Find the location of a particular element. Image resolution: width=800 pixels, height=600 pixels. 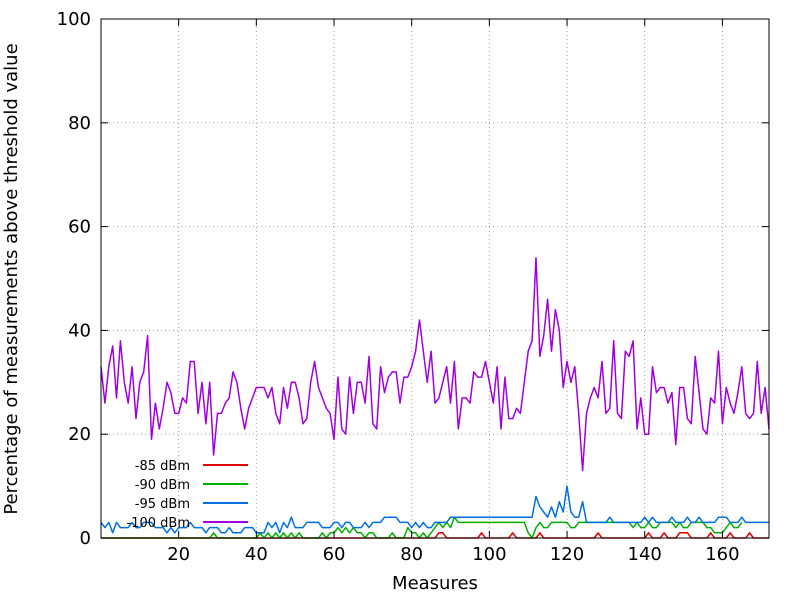

y-tick-label: 80 is located at coordinates (79, 123).